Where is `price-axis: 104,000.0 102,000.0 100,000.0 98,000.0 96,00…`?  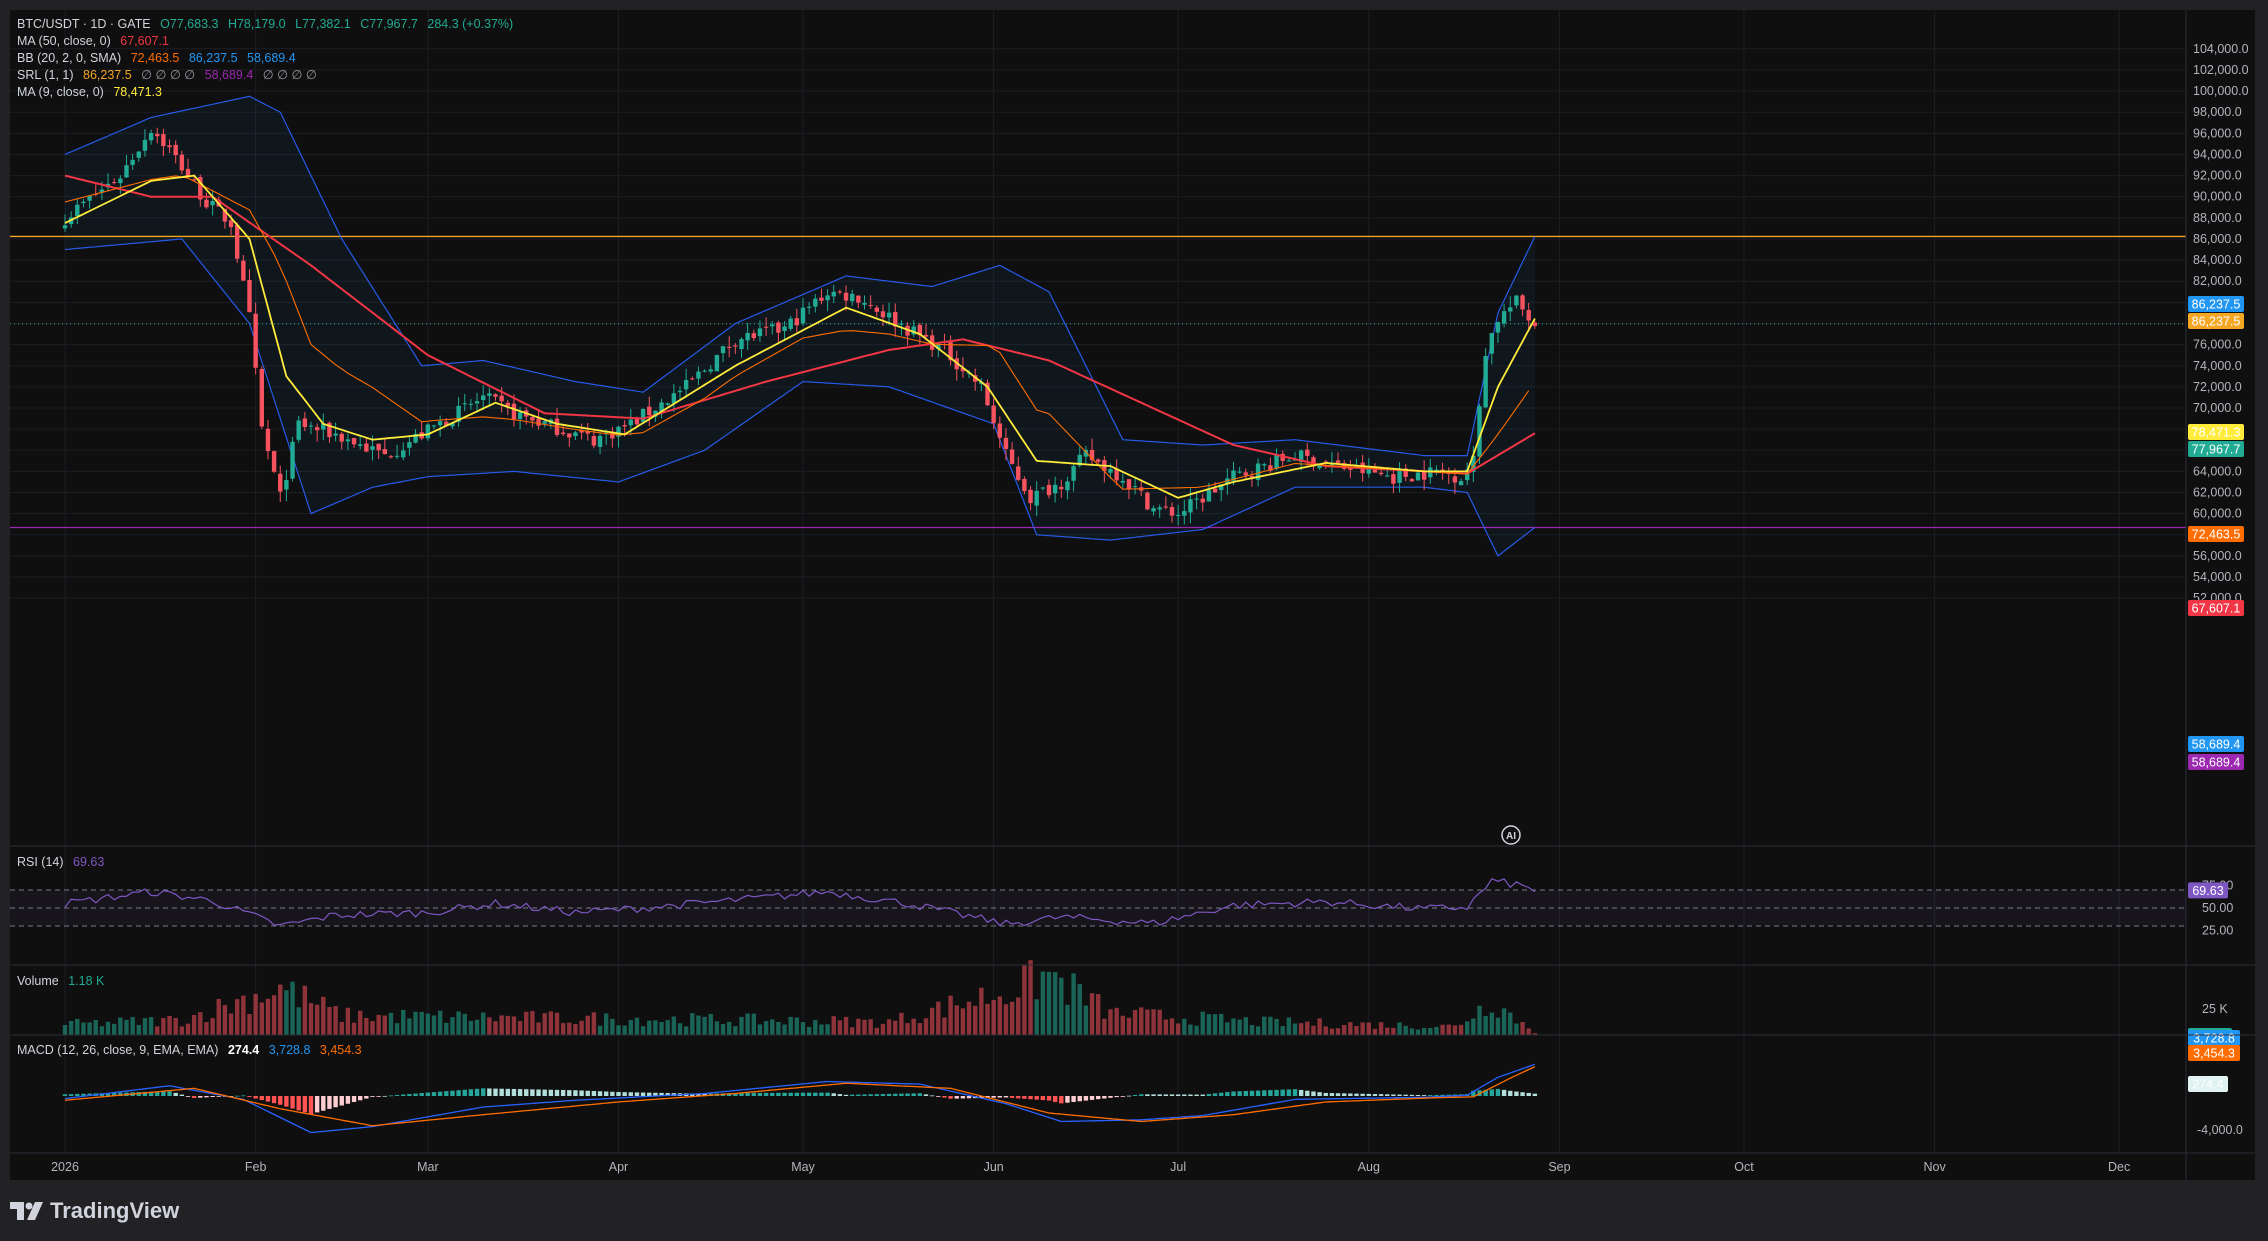 price-axis: 104,000.0 102,000.0 100,000.0 98,000.0 96,00… is located at coordinates (2218, 589).